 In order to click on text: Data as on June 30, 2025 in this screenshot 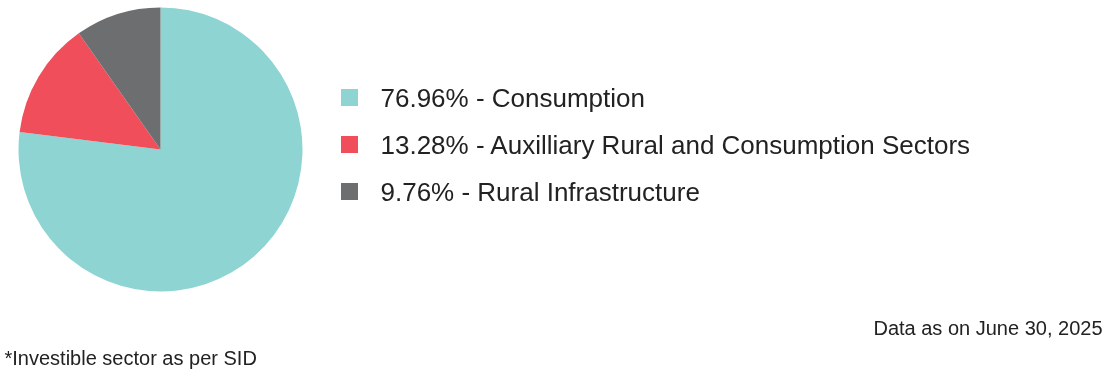, I will do `click(988, 327)`.